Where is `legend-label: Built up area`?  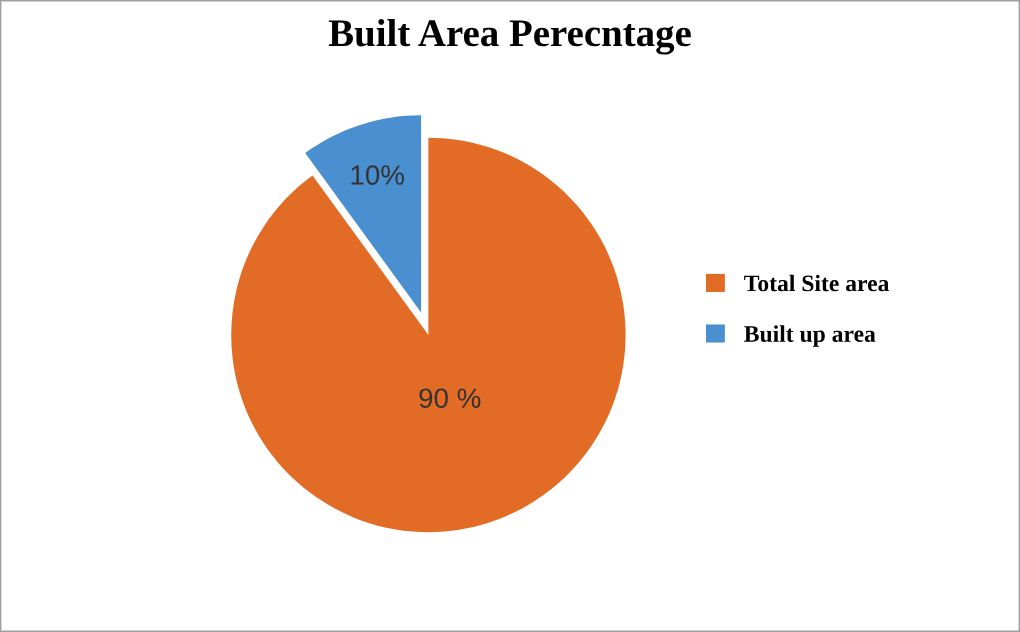
legend-label: Built up area is located at coordinates (810, 336).